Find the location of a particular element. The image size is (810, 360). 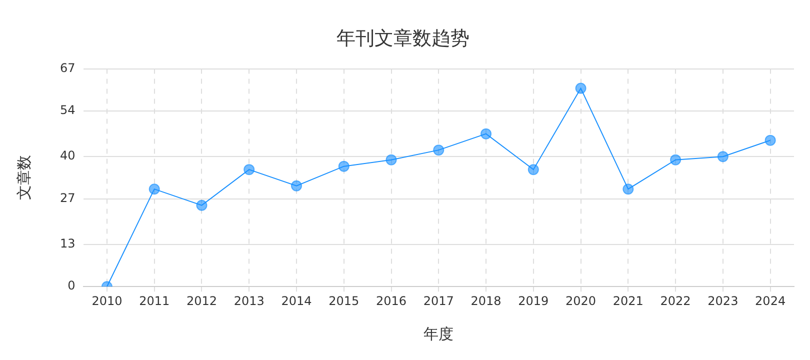

y-tick-label: 27 is located at coordinates (68, 197).